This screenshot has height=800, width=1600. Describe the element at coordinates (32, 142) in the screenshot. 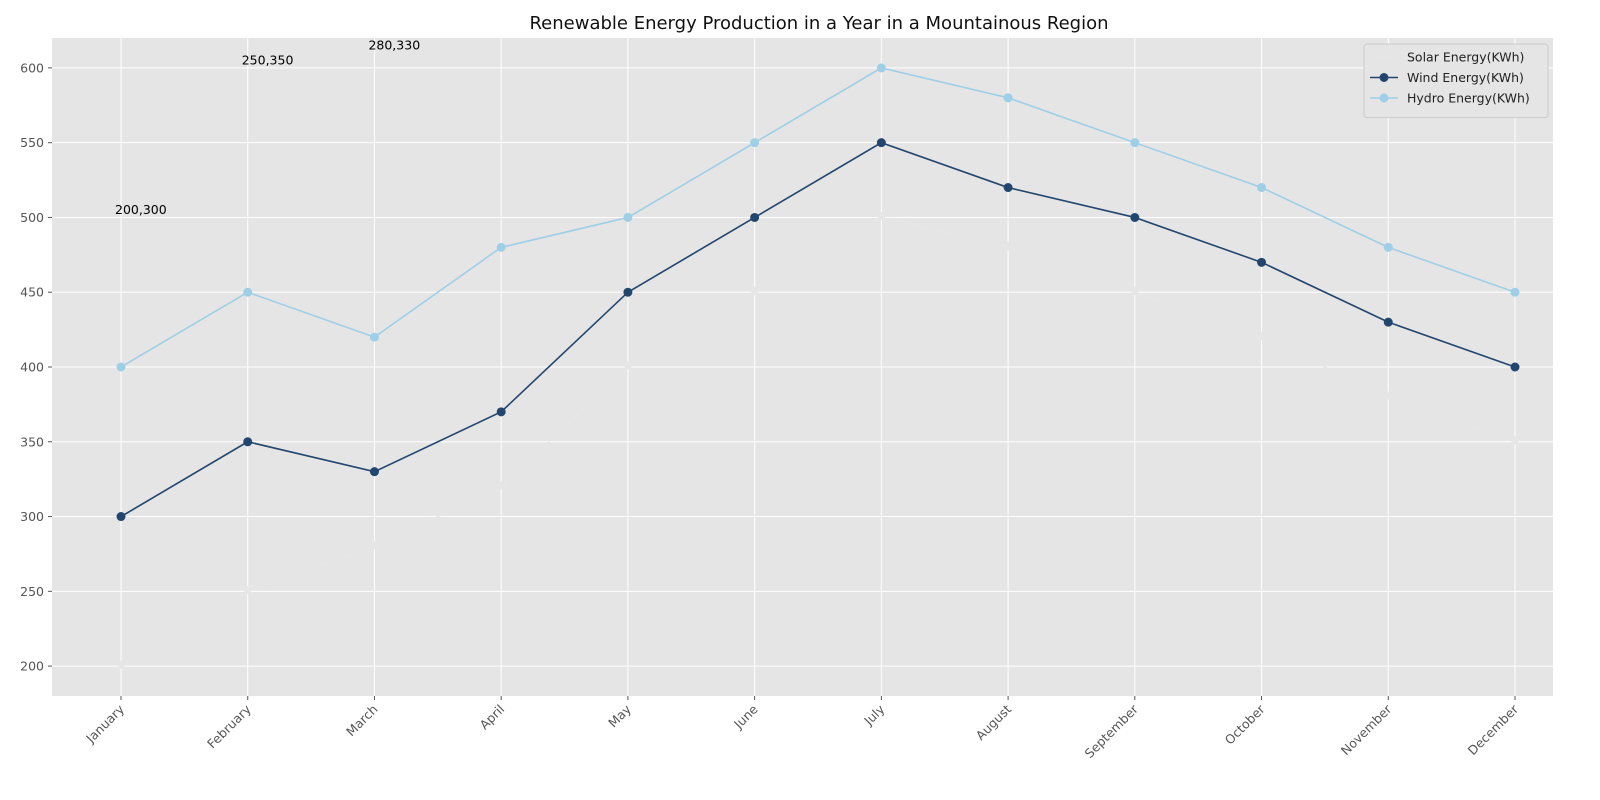

I see `y-tick-label: 550` at that location.